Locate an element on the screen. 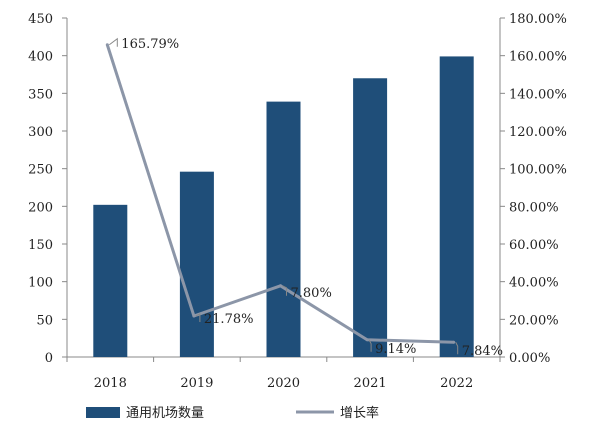 The width and height of the screenshot is (603, 430). y-right-tick-label: 100.00% is located at coordinates (538, 170).